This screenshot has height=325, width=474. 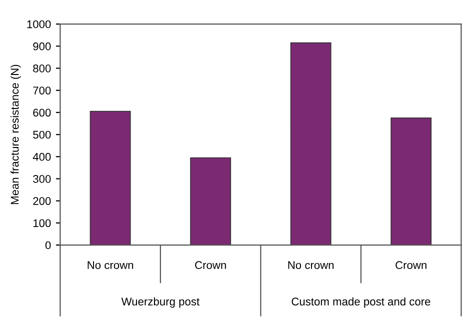 I want to click on y-tick-label: 800, so click(x=42, y=68).